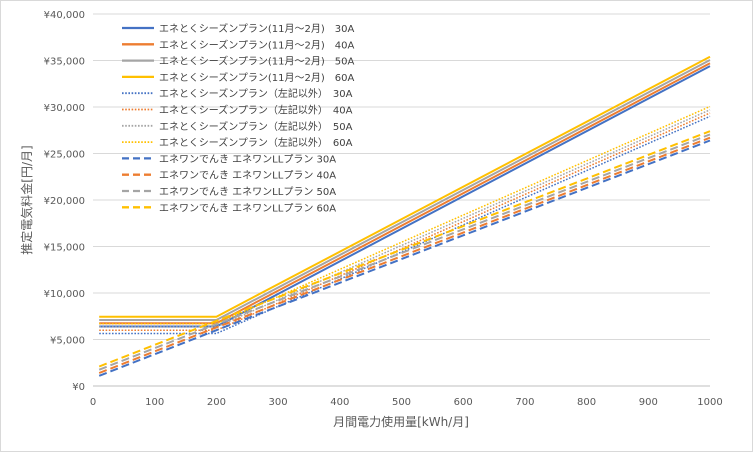  What do you see at coordinates (64, 155) in the screenshot?
I see `y-tick-label: ¥25,000` at bounding box center [64, 155].